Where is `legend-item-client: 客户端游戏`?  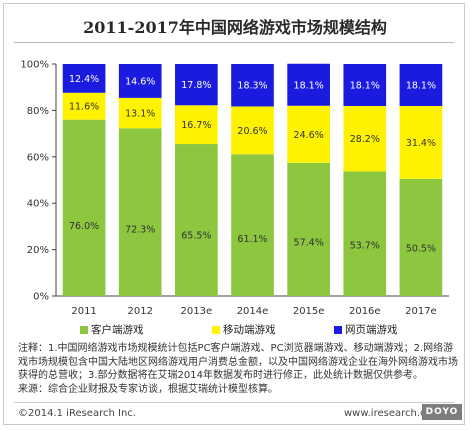
legend-item-client: 客户端游戏 is located at coordinates (112, 329).